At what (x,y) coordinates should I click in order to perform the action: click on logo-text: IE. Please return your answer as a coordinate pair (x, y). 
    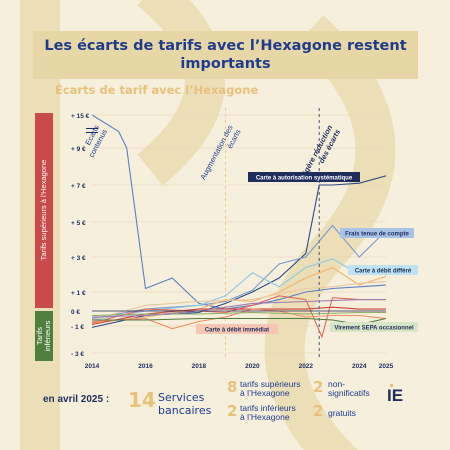
    Looking at the image, I should click on (395, 395).